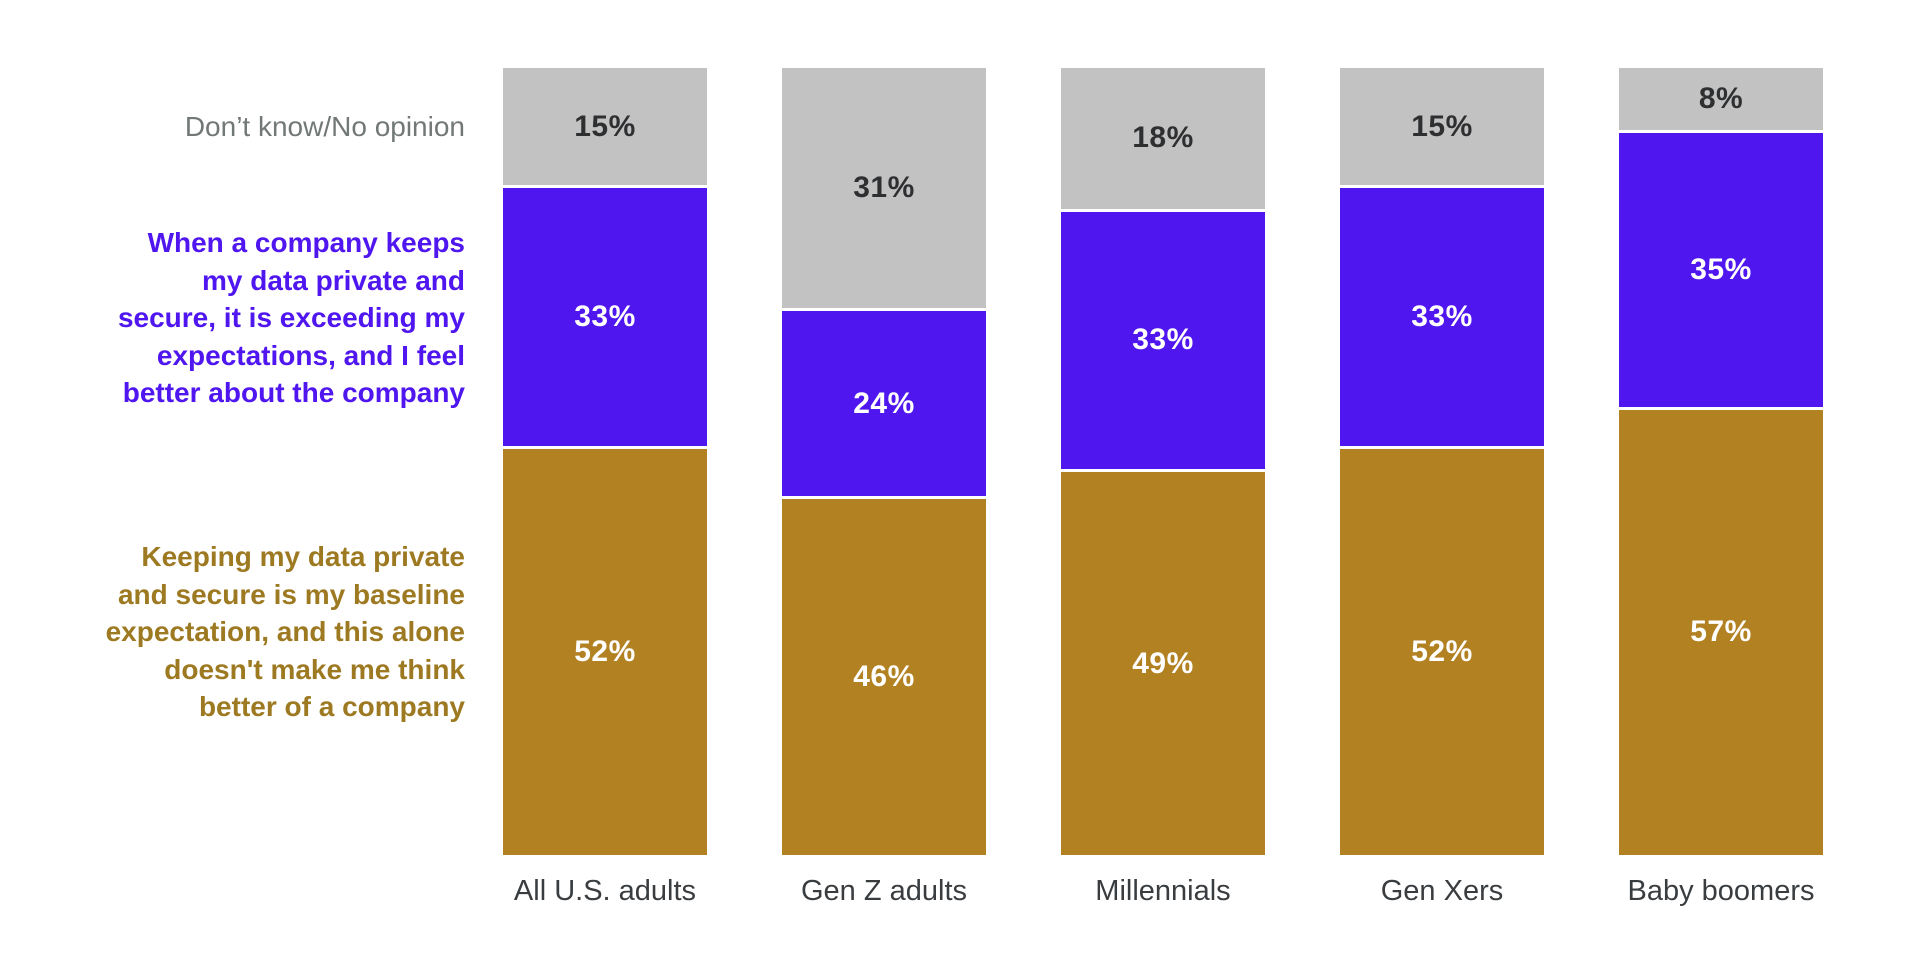 This screenshot has width=1920, height=960. I want to click on bar-segment-dont-know: 18%, so click(1163, 138).